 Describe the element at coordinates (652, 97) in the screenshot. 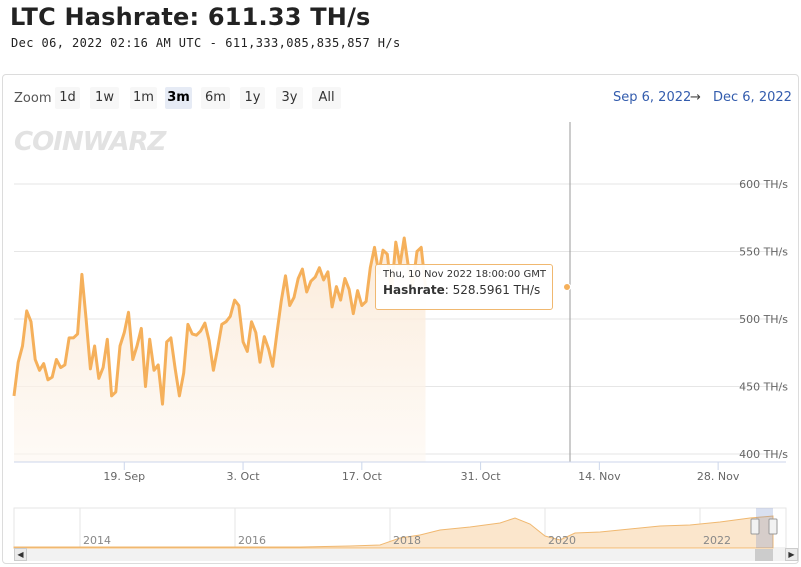

I see `range-from-date: Sep 6, 2022` at that location.